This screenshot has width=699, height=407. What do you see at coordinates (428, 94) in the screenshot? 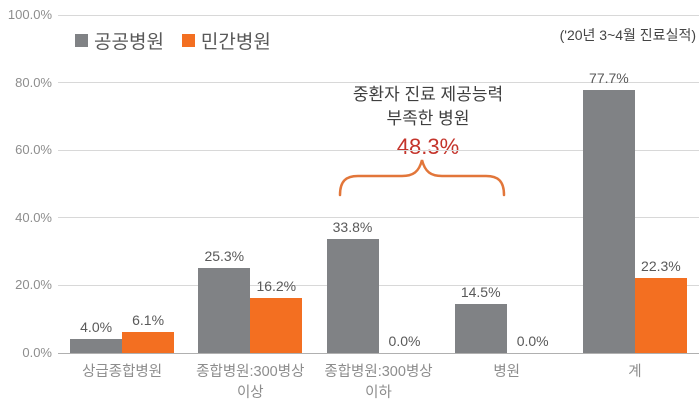
I see `annotation-line1: 중환자 진료 제공능력` at bounding box center [428, 94].